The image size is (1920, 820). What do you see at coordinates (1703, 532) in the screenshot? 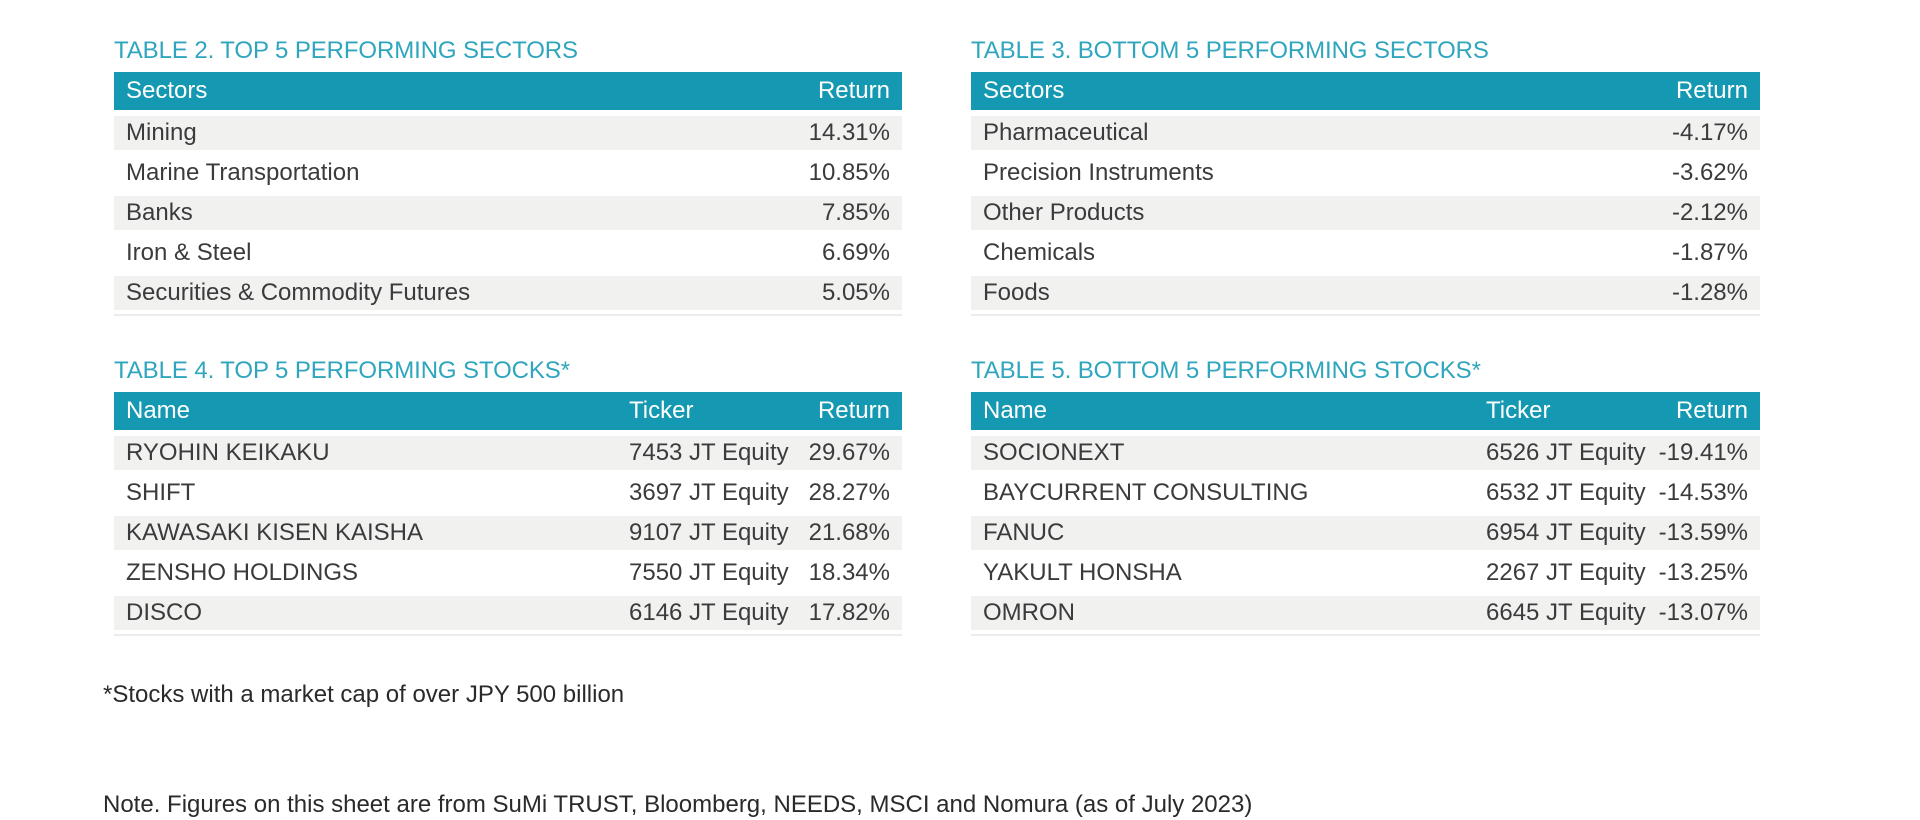
I see `return-cell: -13.59%` at bounding box center [1703, 532].